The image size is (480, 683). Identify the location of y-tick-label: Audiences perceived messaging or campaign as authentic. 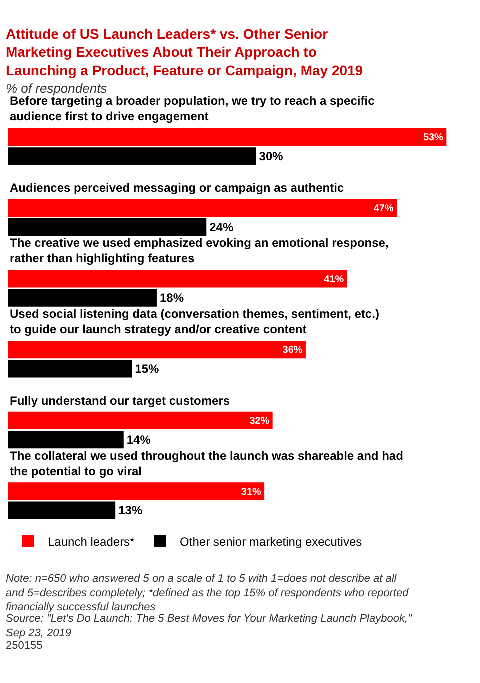
(177, 188).